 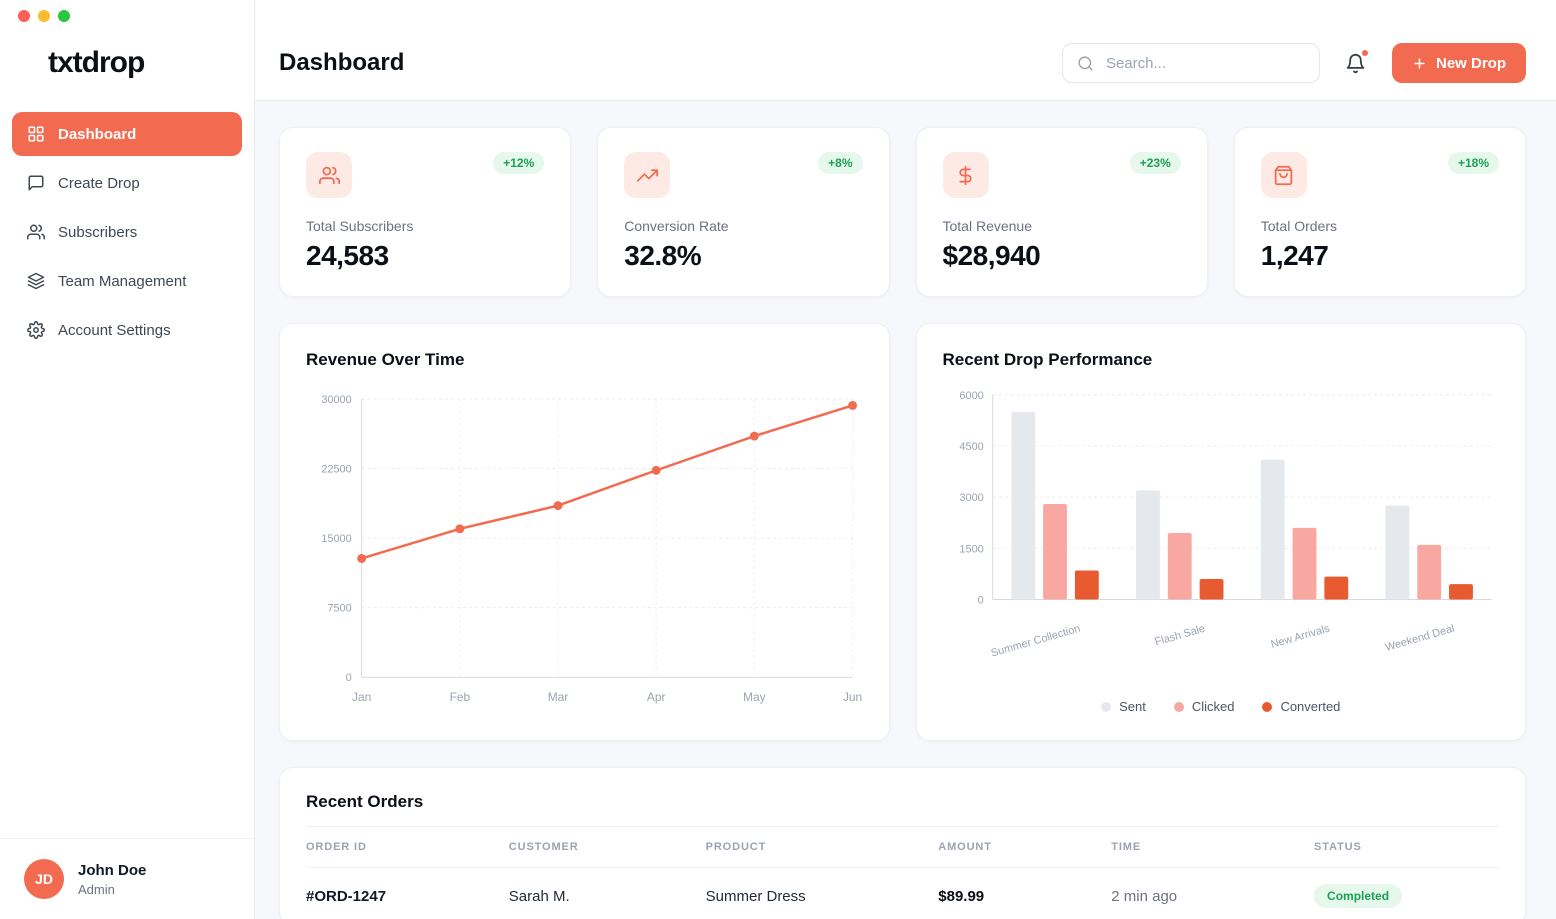 What do you see at coordinates (1364, 53) in the screenshot?
I see `notification-dot` at bounding box center [1364, 53].